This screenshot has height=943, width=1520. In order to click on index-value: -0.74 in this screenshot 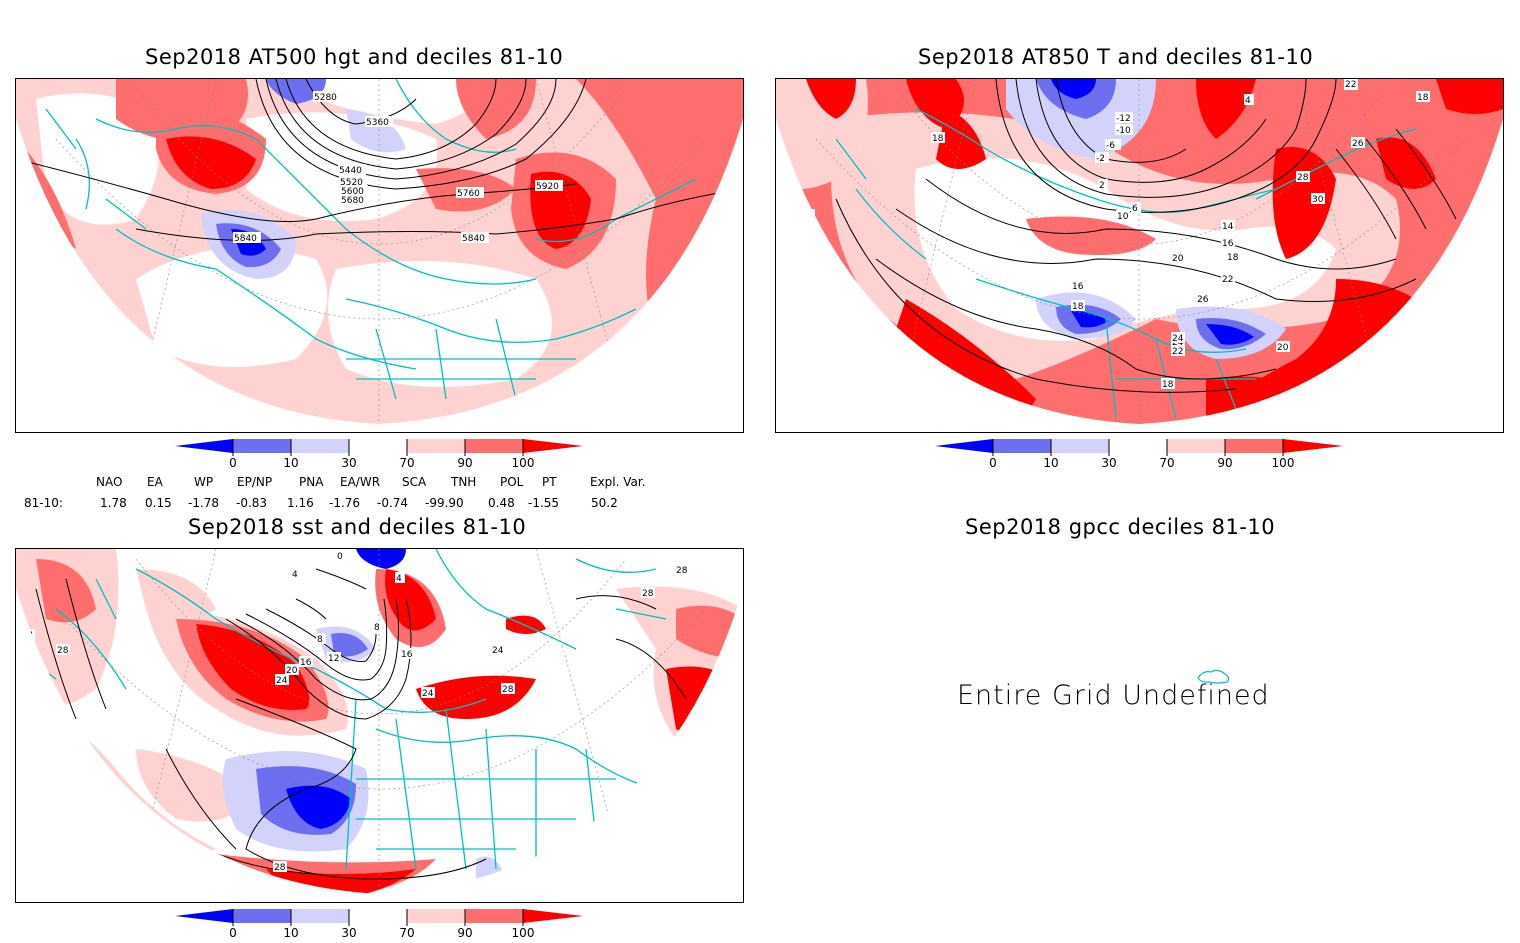, I will do `click(393, 503)`.